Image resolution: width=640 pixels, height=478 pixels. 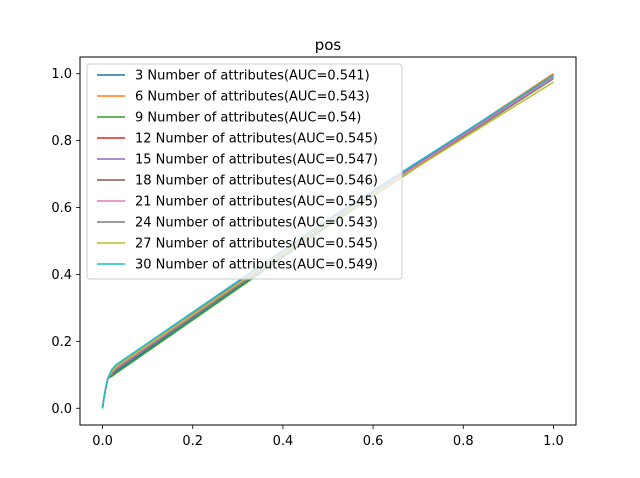 What do you see at coordinates (252, 76) in the screenshot?
I see `legend-label-1: 3 Number of attributes(AUC=0.541)` at bounding box center [252, 76].